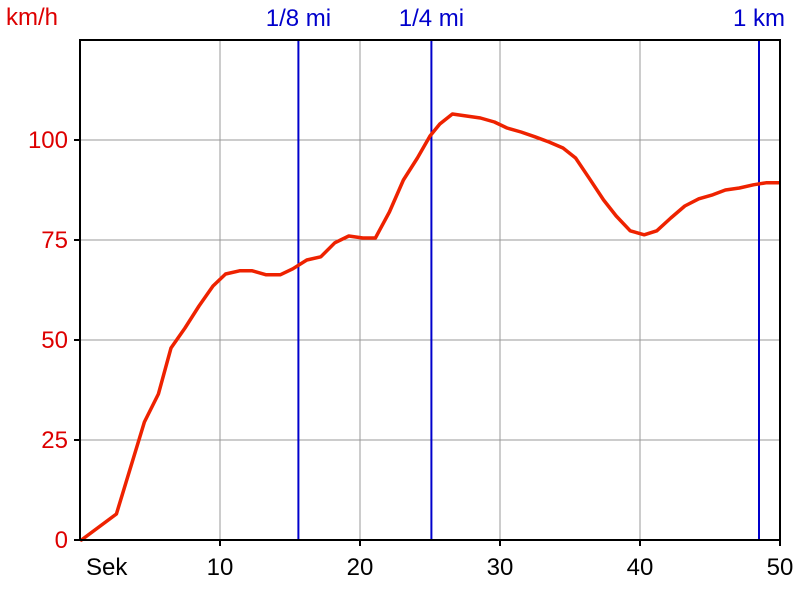 The width and height of the screenshot is (800, 600). I want to click on distance-marker-label: 1 km, so click(759, 18).